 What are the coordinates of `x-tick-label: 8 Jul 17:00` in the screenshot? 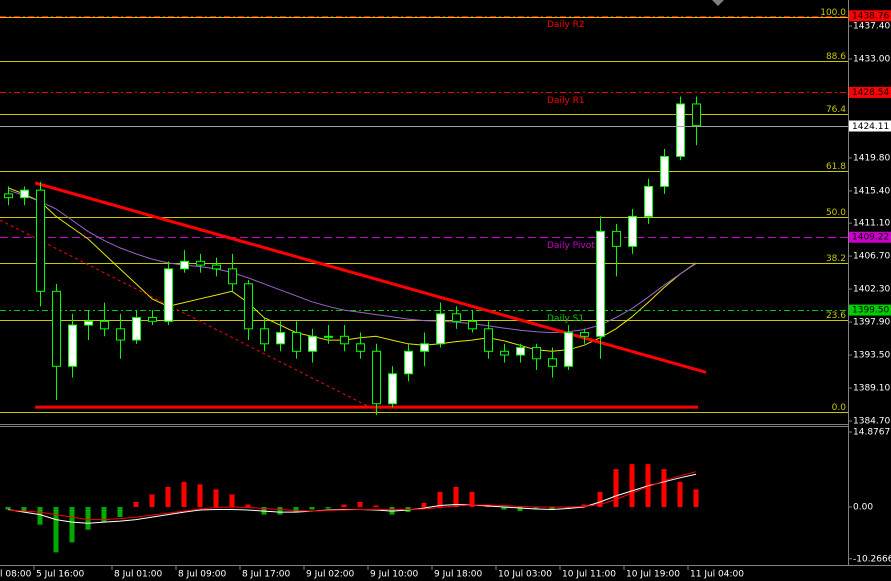 It's located at (266, 575).